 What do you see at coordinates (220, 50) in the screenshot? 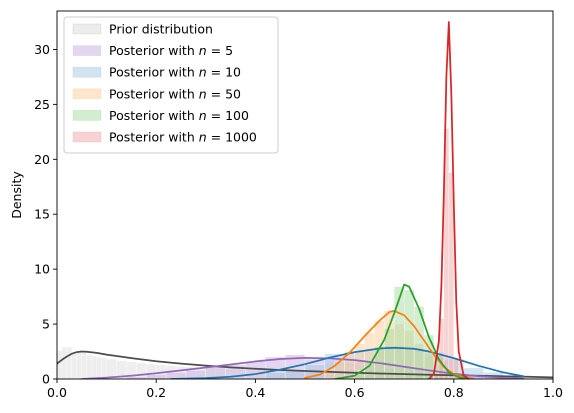
I see `legend-label-value: = 5` at bounding box center [220, 50].